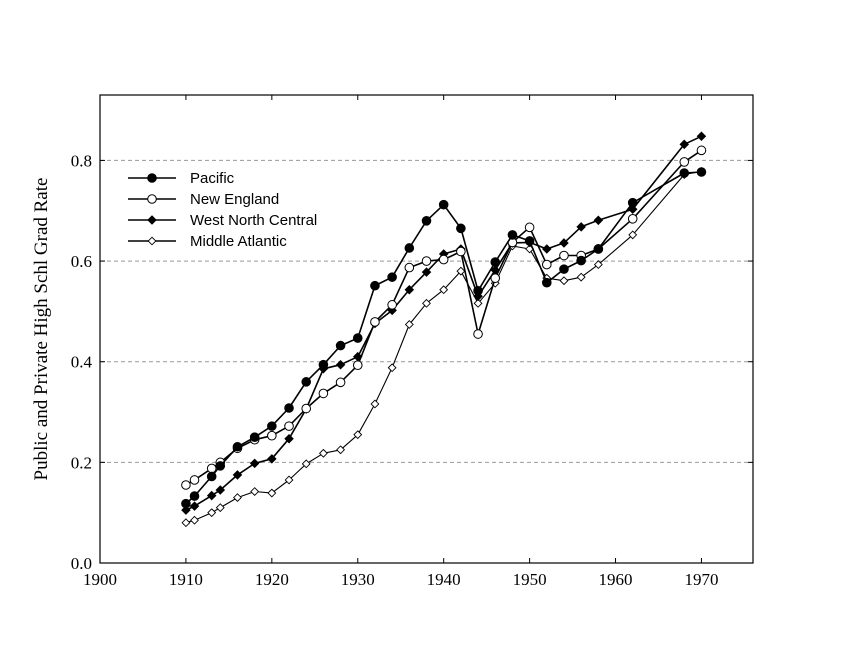 This screenshot has width=850, height=657. I want to click on y-tick-label: 0.2, so click(81, 462).